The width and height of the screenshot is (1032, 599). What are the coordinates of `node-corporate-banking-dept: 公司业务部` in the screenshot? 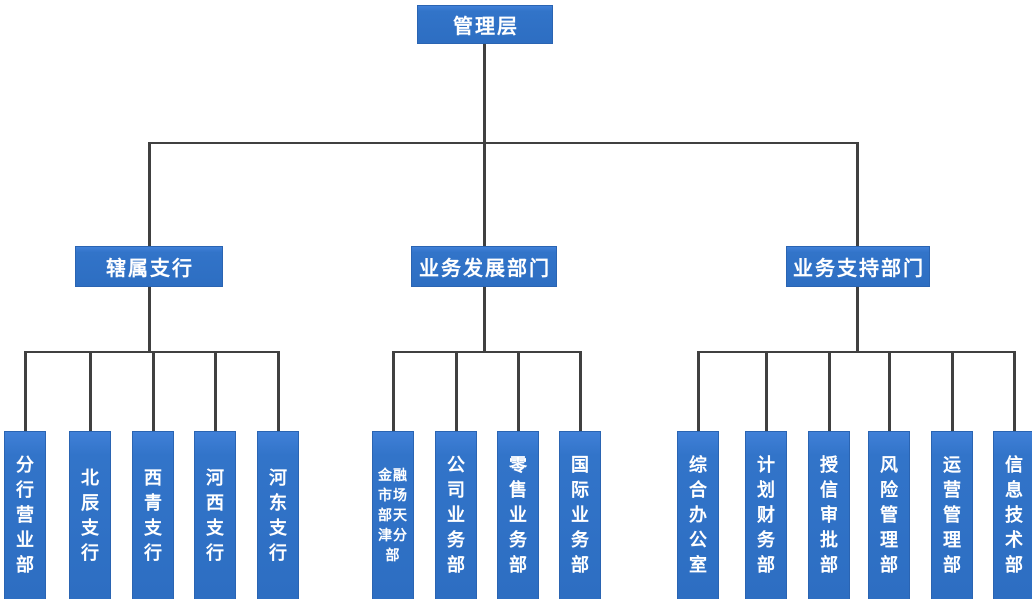 It's located at (456, 515).